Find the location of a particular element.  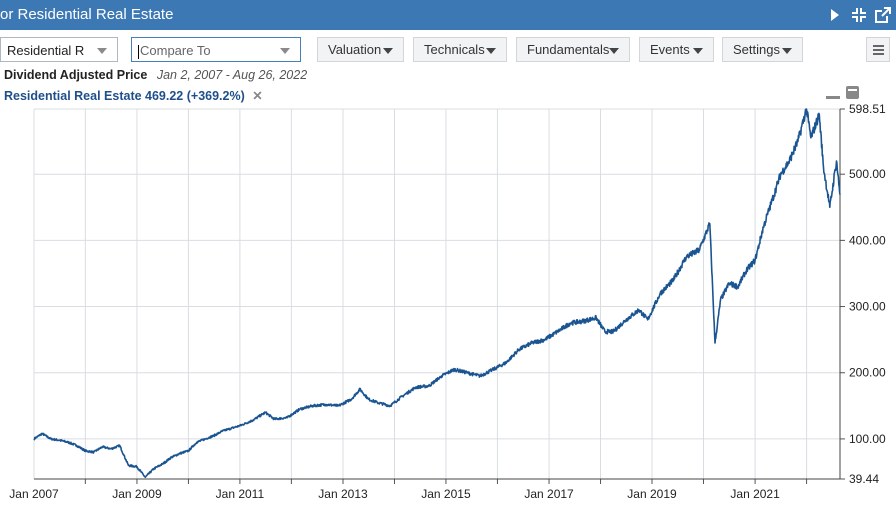

titlebar-icons is located at coordinates (859, 15).